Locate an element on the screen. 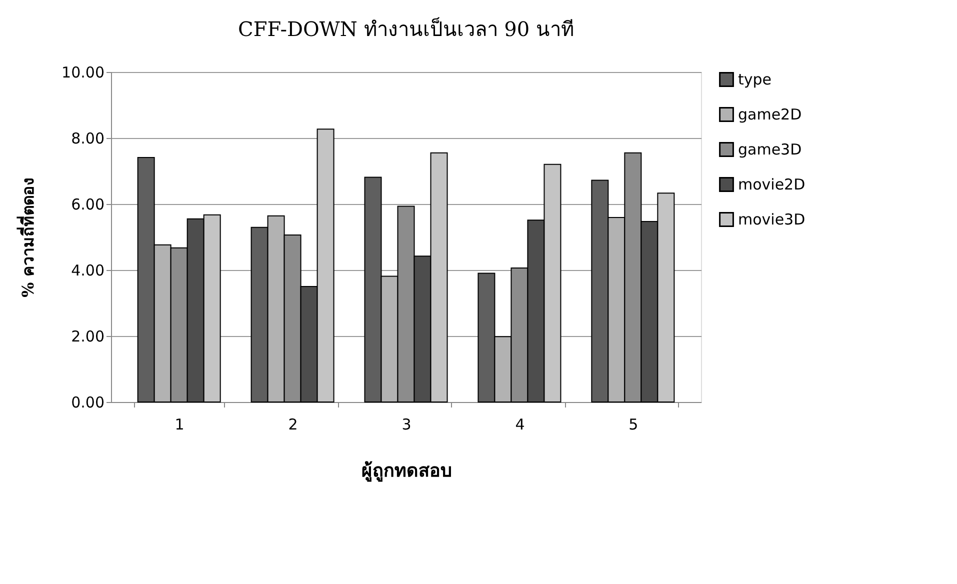 The width and height of the screenshot is (957, 584). chart-title: CFF-DOWN ทำงานเป็นเวลา 90 นาที is located at coordinates (406, 28).